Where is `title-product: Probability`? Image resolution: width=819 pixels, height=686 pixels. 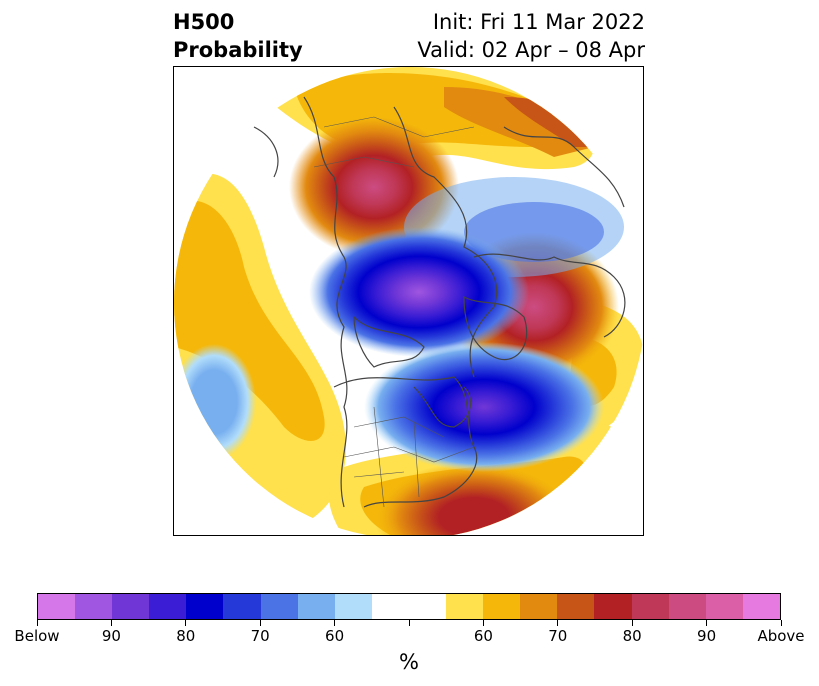 title-product: Probability is located at coordinates (238, 50).